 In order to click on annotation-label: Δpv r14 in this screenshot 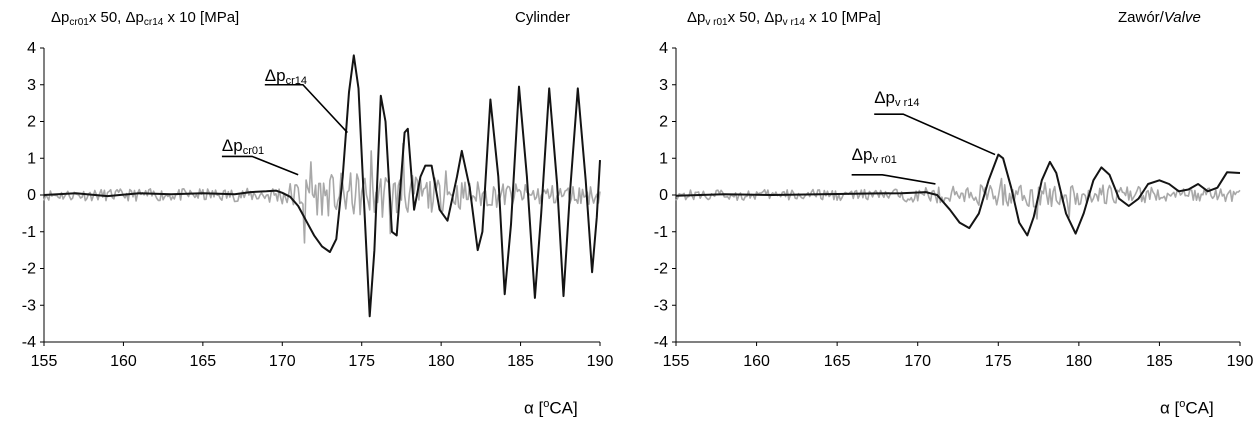, I will do `click(896, 98)`.